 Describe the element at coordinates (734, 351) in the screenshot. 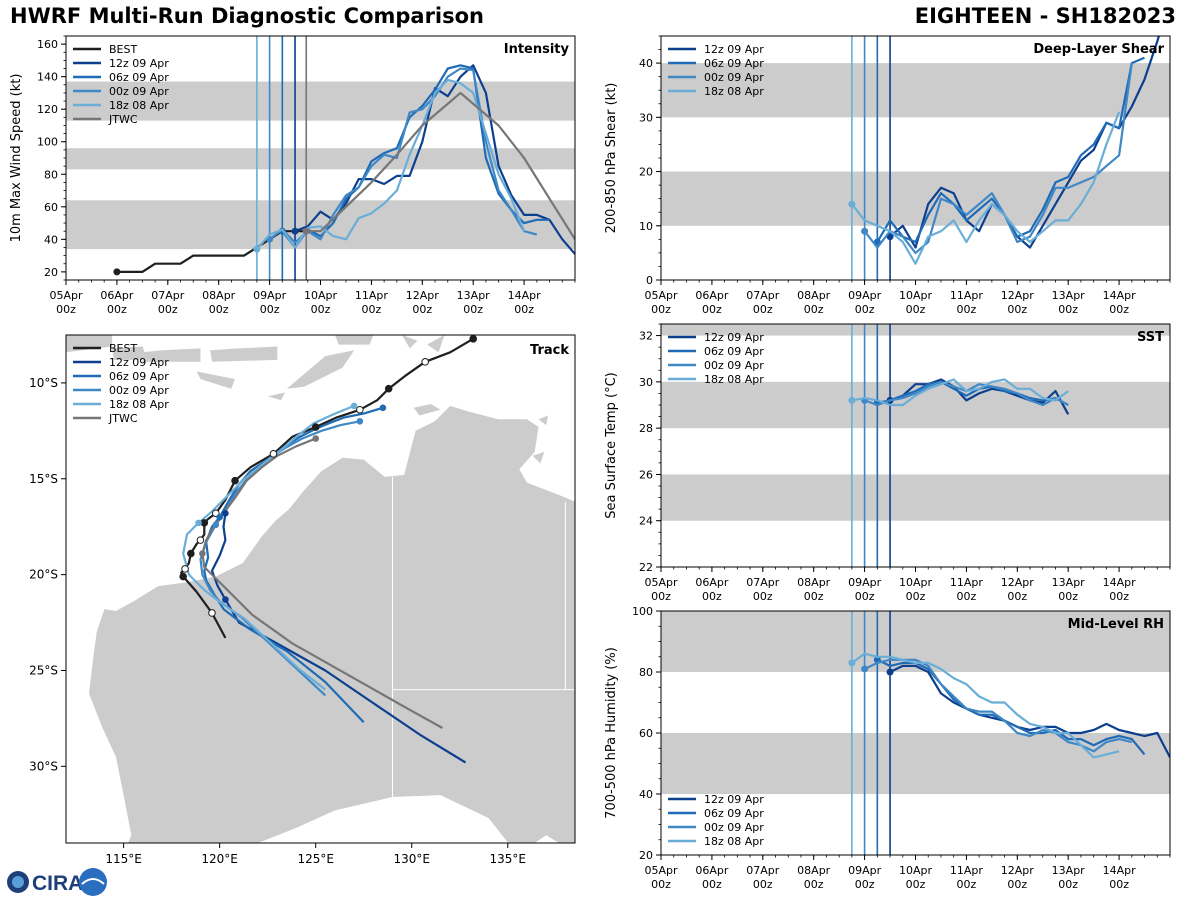

I see `sst-legend-label-06z-09-apr: 06z 09 Apr` at that location.